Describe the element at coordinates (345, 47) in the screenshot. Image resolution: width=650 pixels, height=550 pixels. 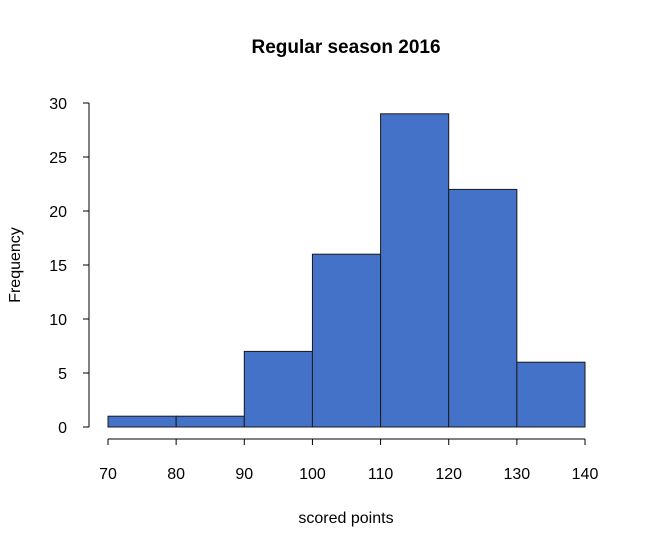
I see `chart-title: Regular season 2016` at that location.